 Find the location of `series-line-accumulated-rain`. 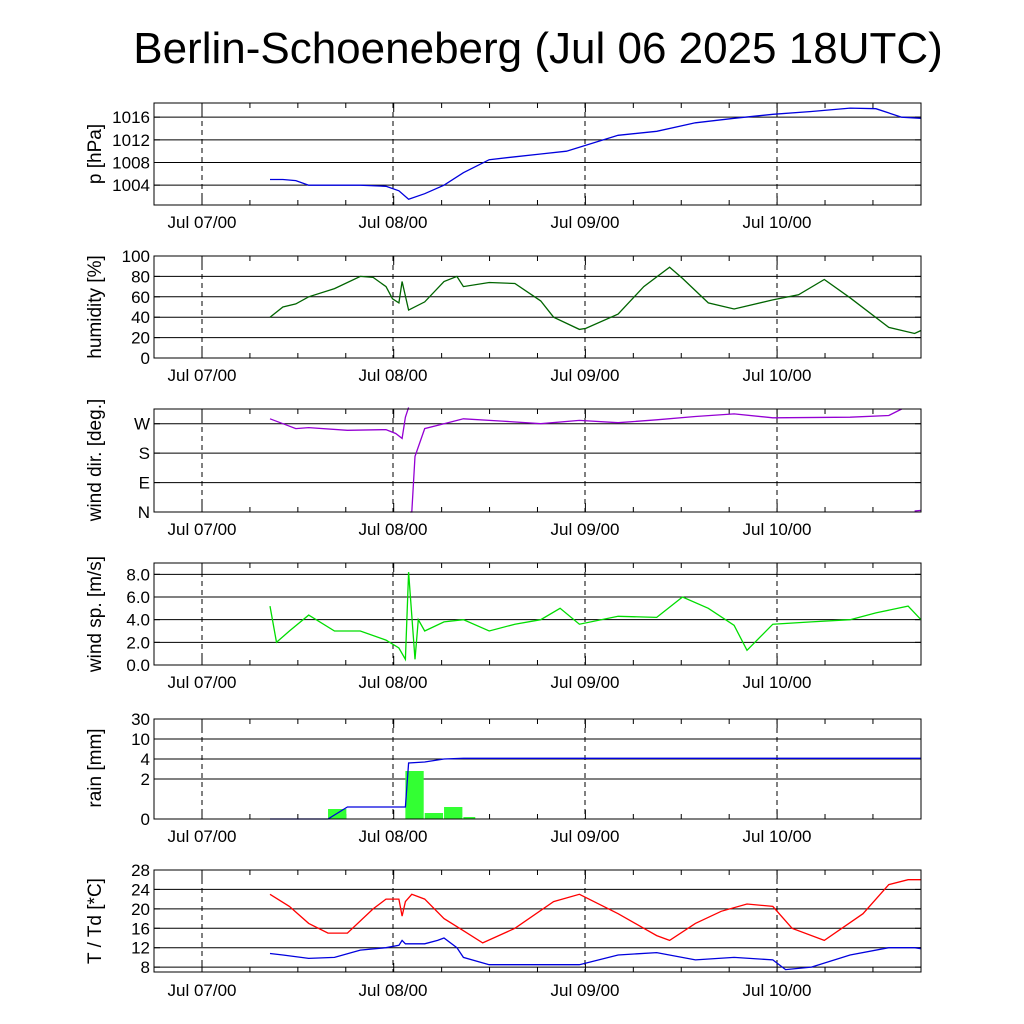

series-line-accumulated-rain is located at coordinates (595, 788).